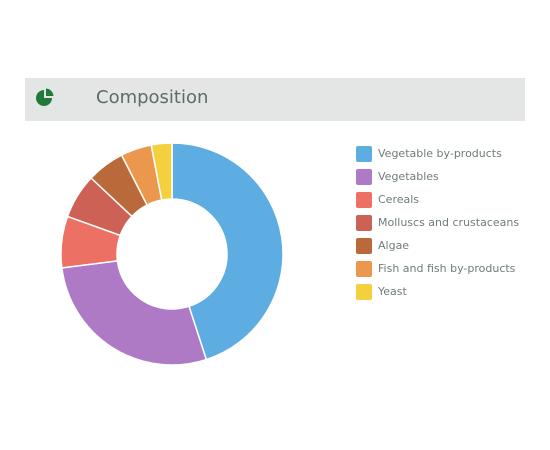 The image size is (550, 450). What do you see at coordinates (447, 268) in the screenshot?
I see `legend-label: Fish and fish by-products` at bounding box center [447, 268].